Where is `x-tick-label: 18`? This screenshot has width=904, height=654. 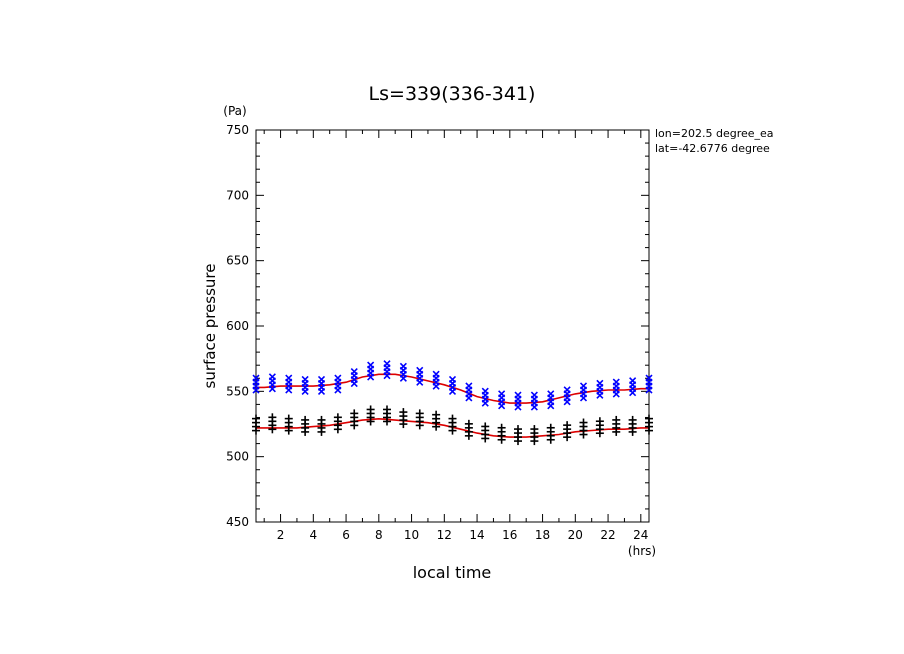 x-tick-label: 18 is located at coordinates (542, 535).